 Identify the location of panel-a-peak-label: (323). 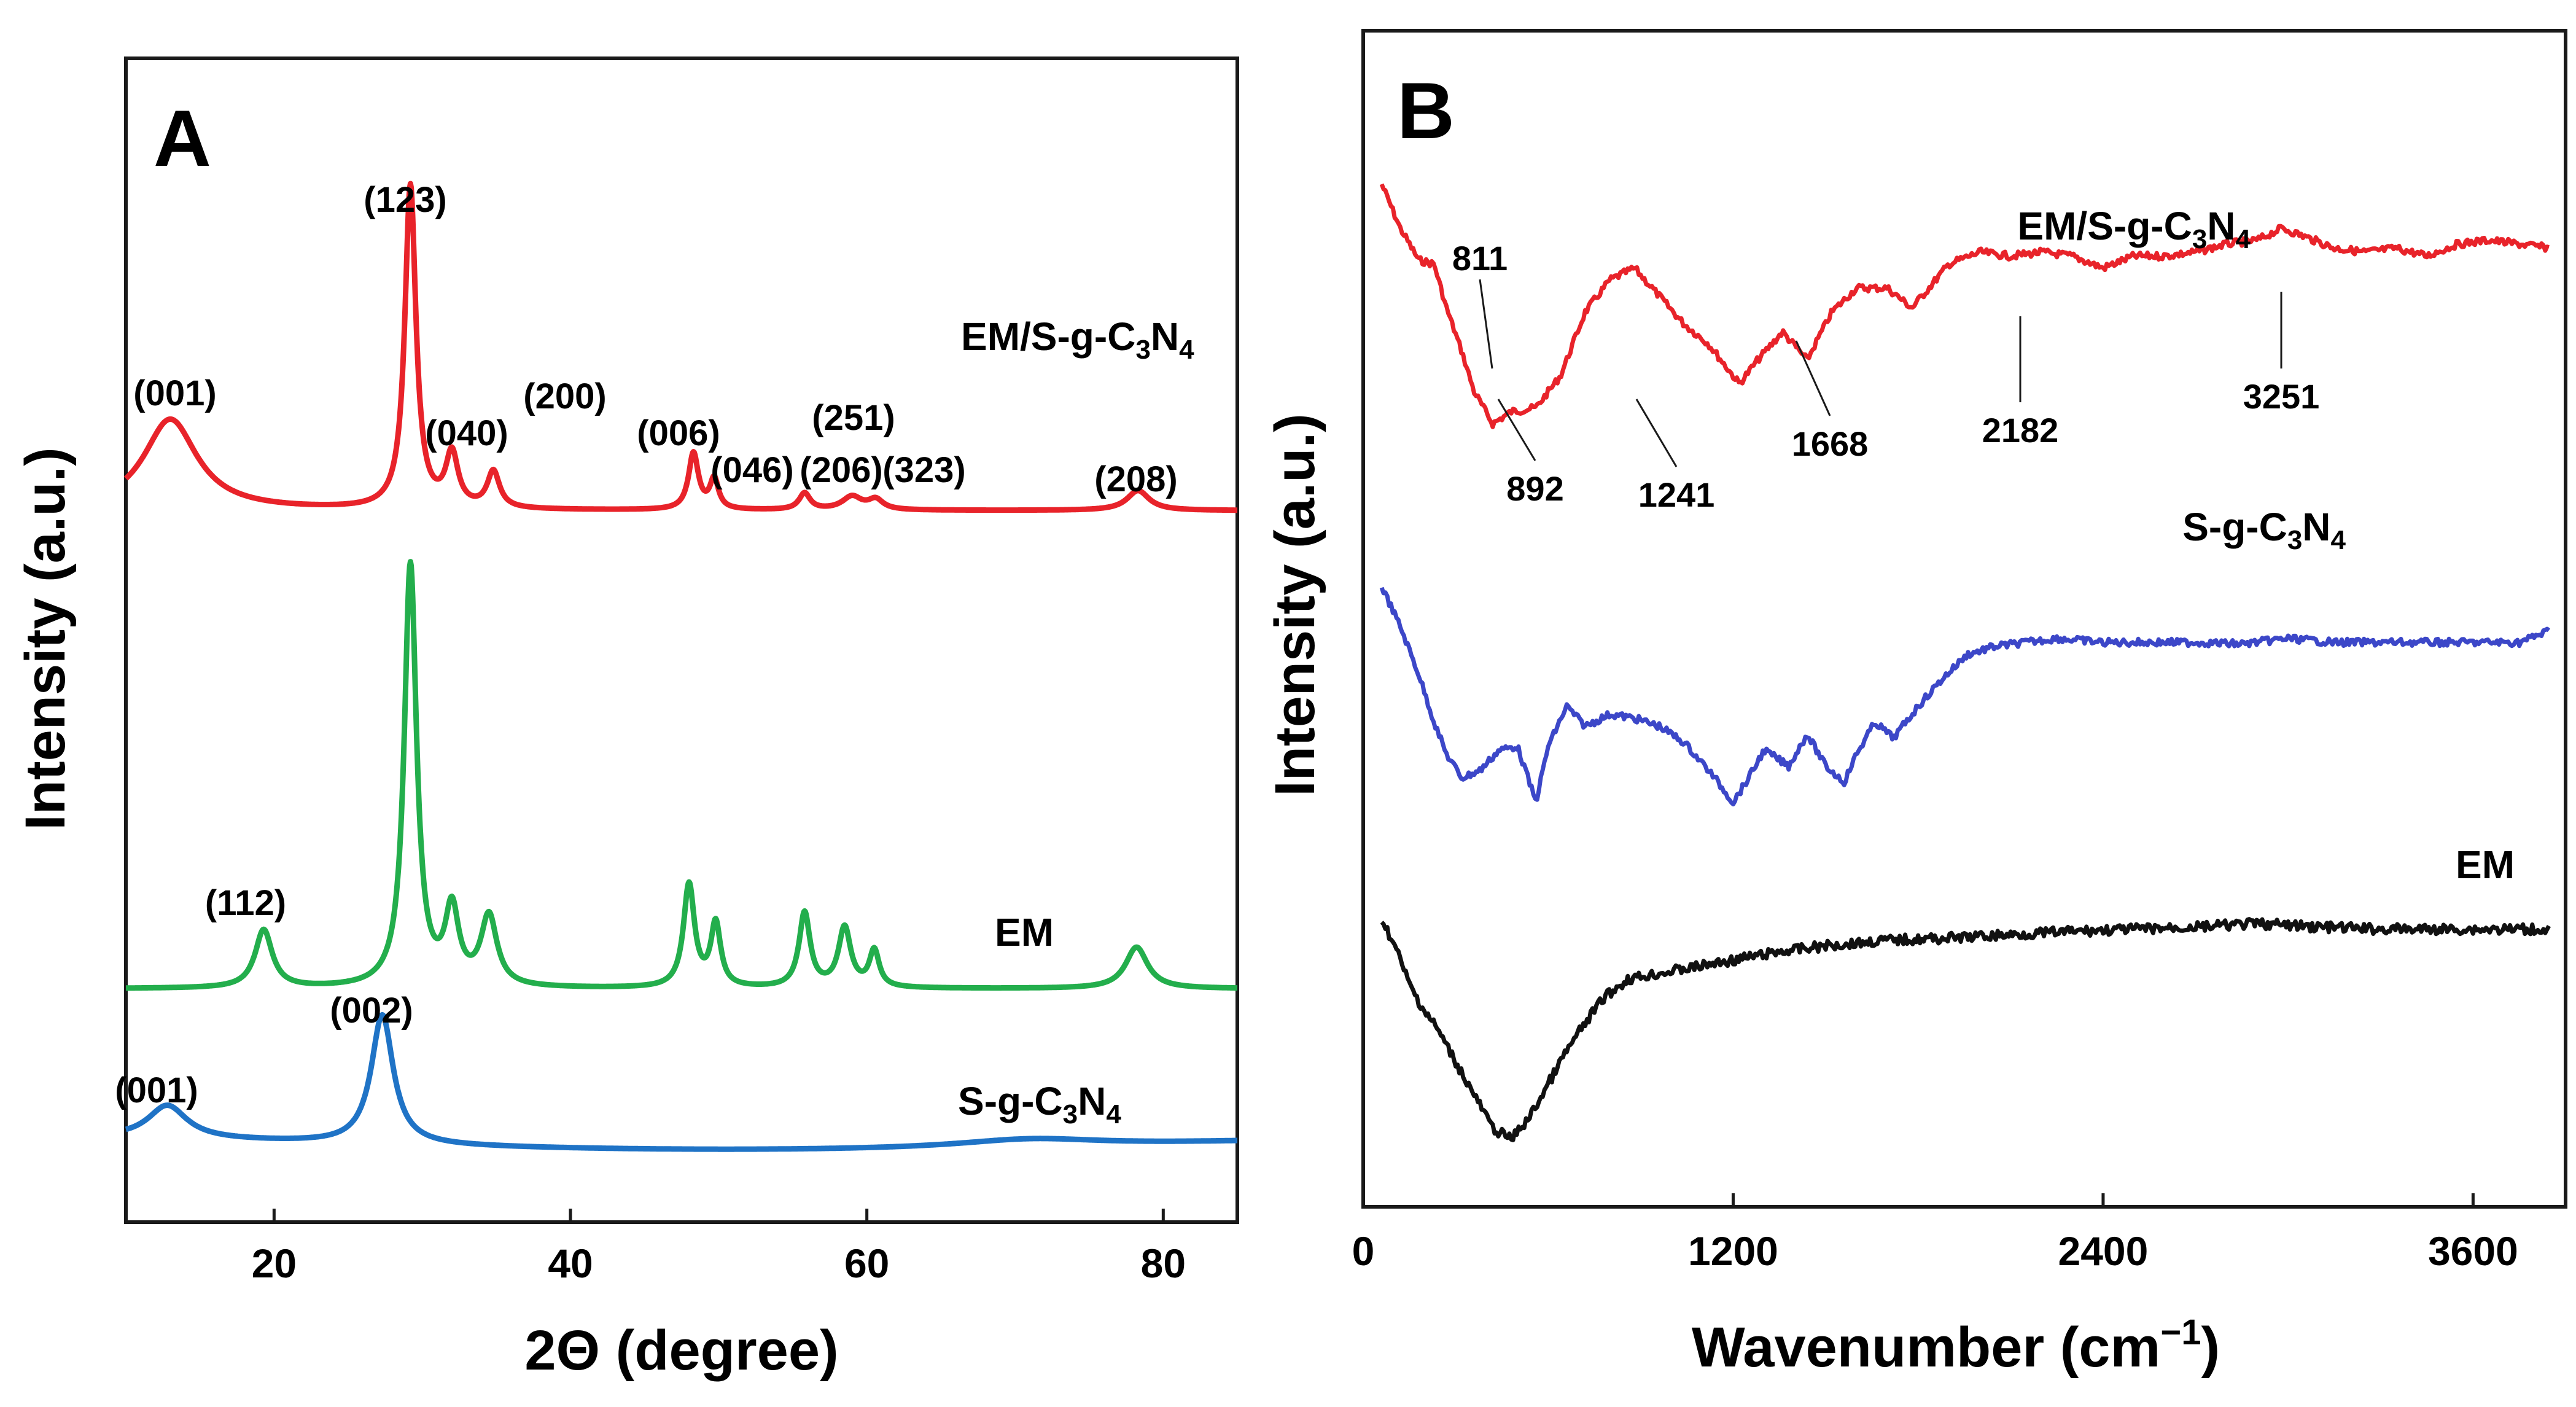
(923, 470).